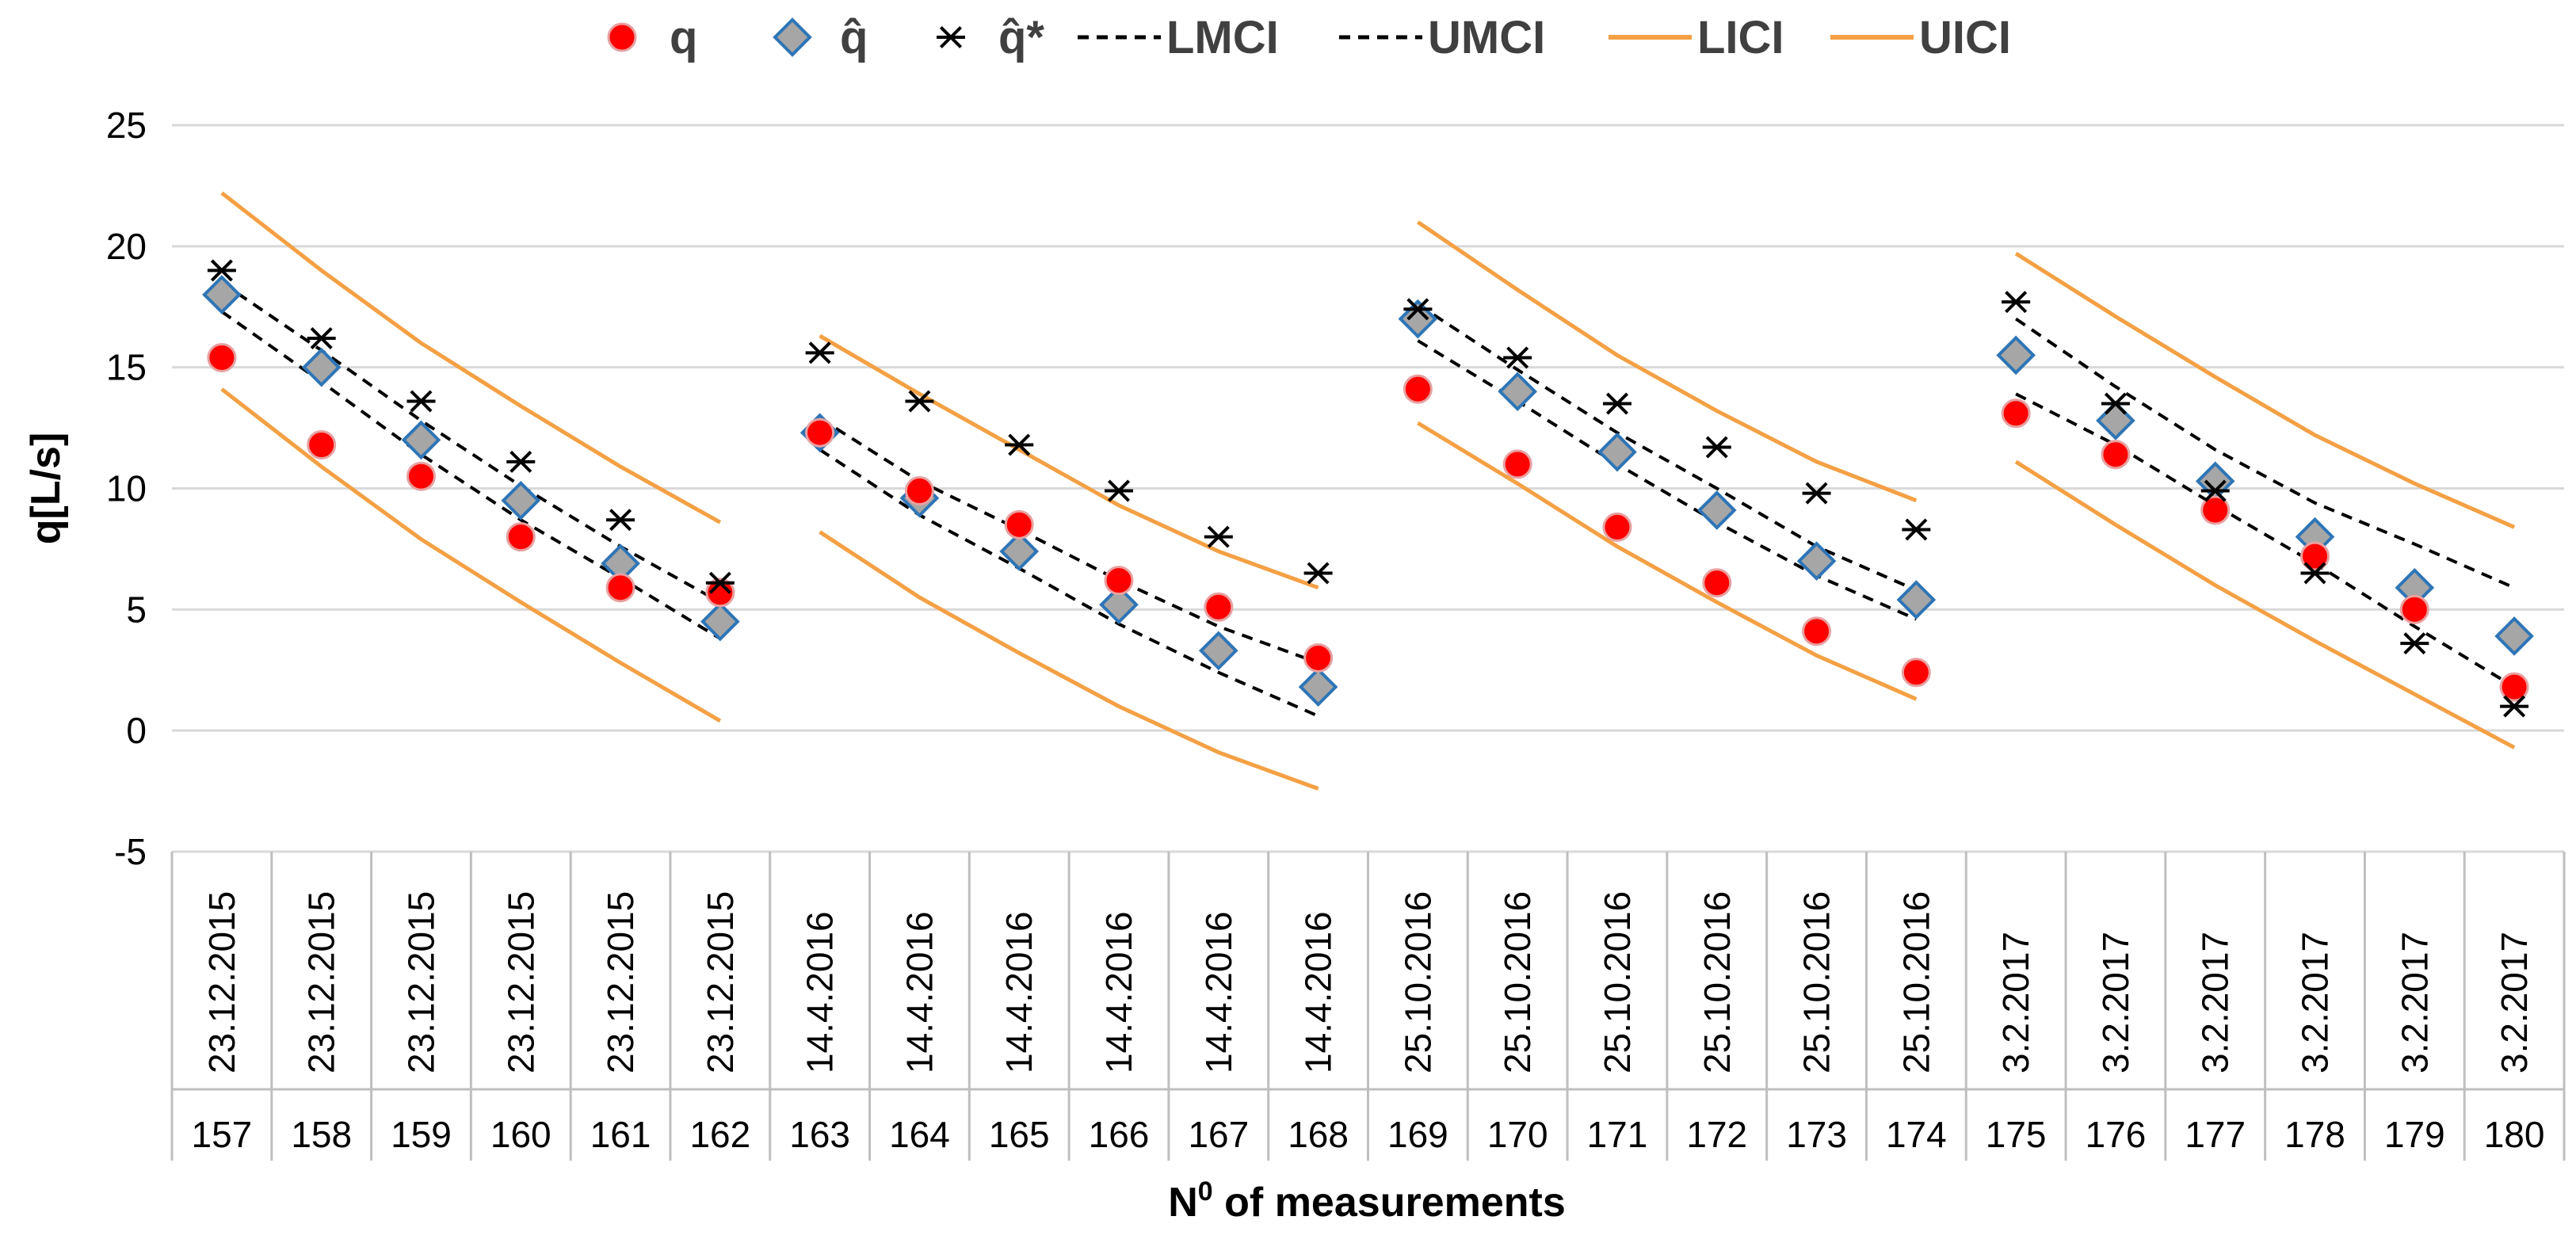  What do you see at coordinates (1486, 37) in the screenshot?
I see `legend-label: UMCI` at bounding box center [1486, 37].